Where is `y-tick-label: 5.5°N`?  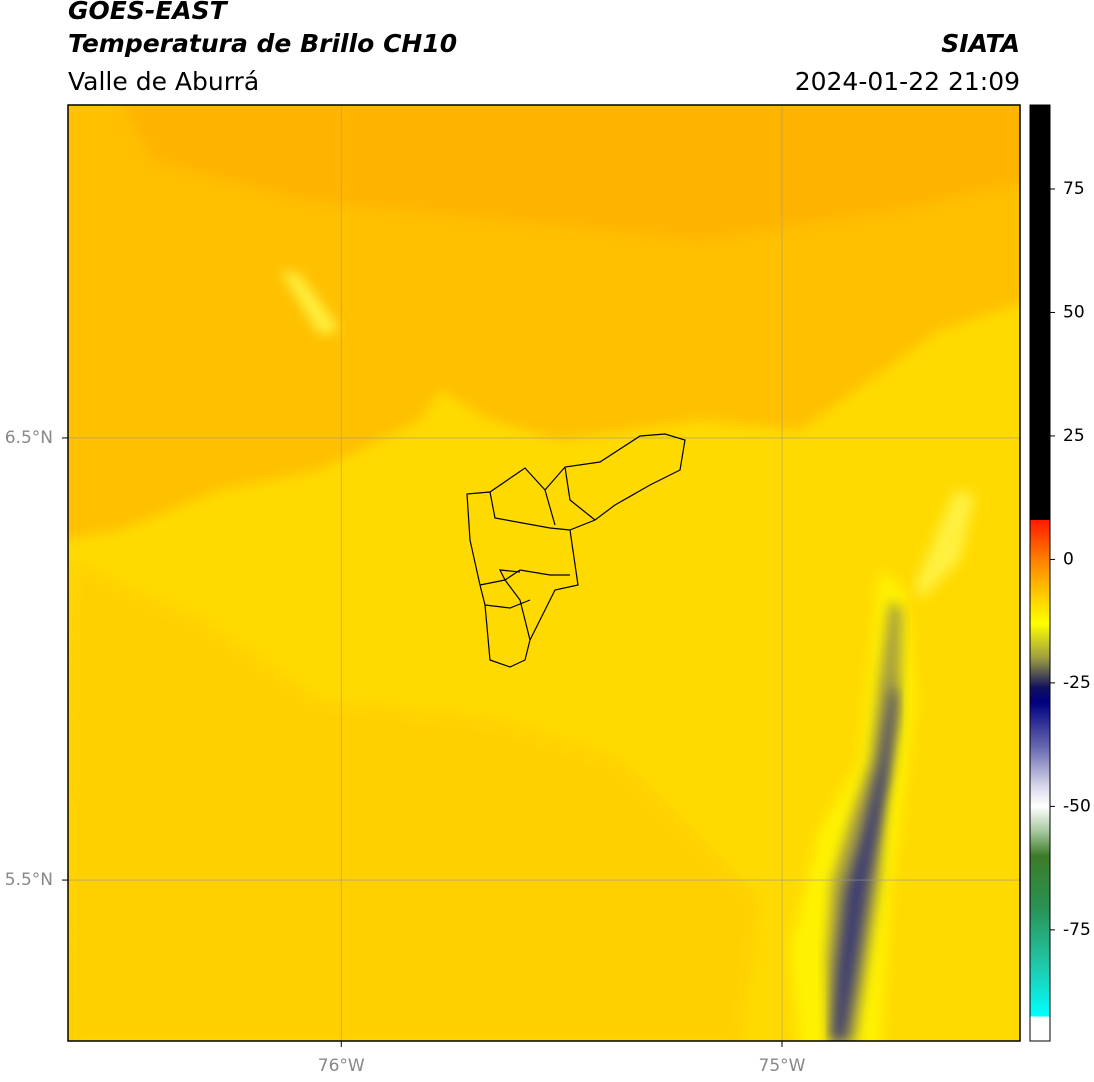 y-tick-label: 5.5°N is located at coordinates (29, 880).